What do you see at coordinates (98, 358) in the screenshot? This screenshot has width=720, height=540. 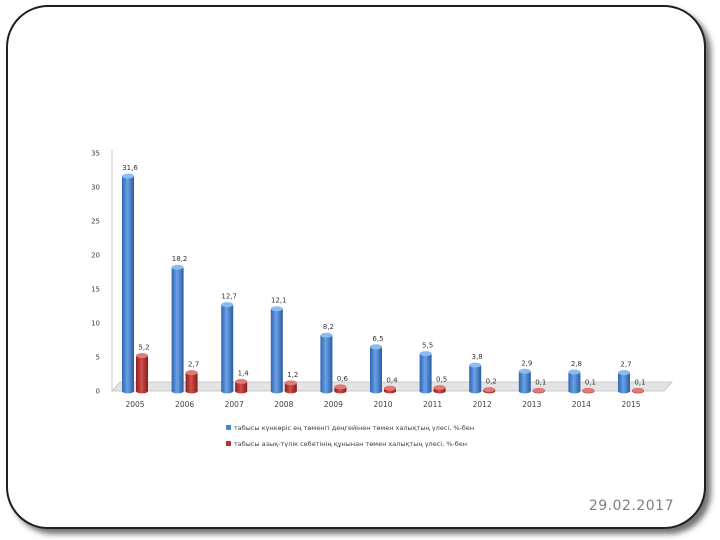 I see `y-tick-label: 5` at bounding box center [98, 358].